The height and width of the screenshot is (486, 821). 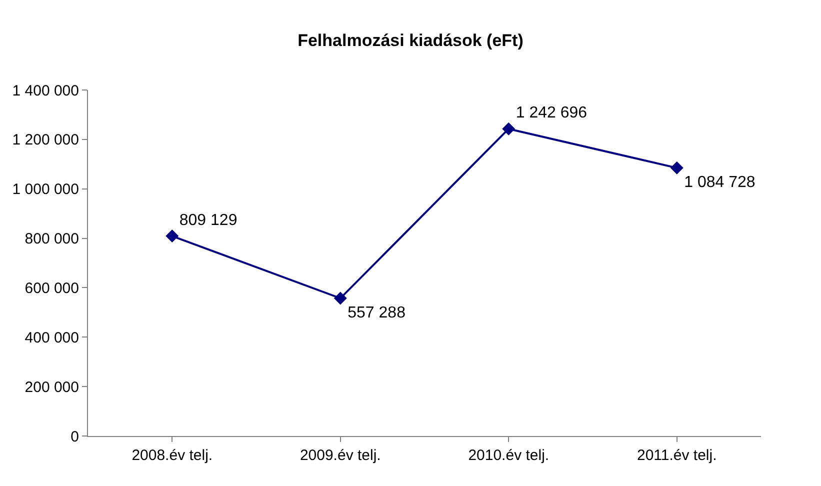 What do you see at coordinates (51, 288) in the screenshot?
I see `y-tick-label: 600 000` at bounding box center [51, 288].